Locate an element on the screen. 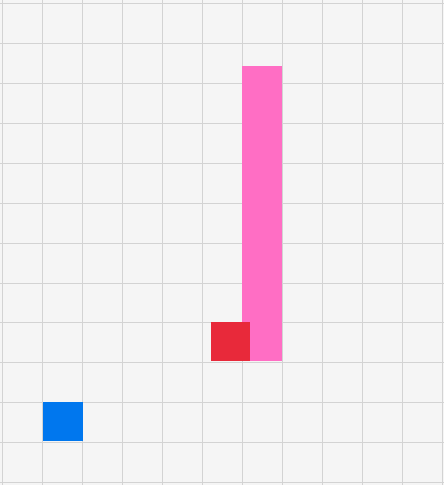  blue-player-block is located at coordinates (63, 421).